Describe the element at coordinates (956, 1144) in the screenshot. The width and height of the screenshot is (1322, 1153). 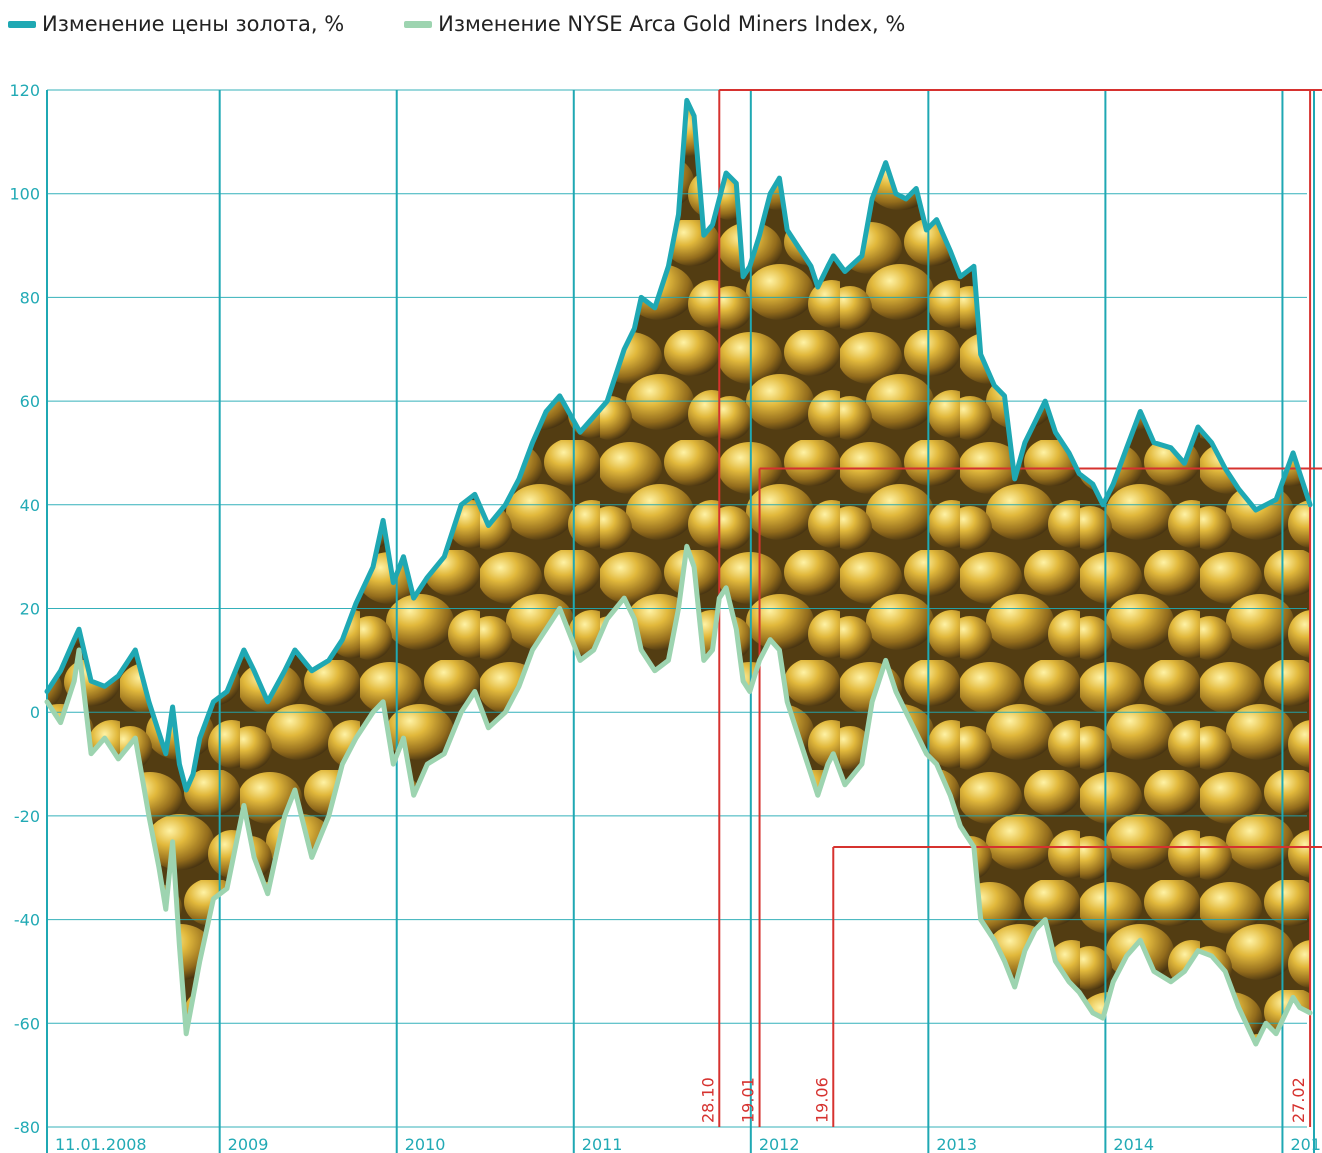
I see `xtick-label-5: 2013` at that location.